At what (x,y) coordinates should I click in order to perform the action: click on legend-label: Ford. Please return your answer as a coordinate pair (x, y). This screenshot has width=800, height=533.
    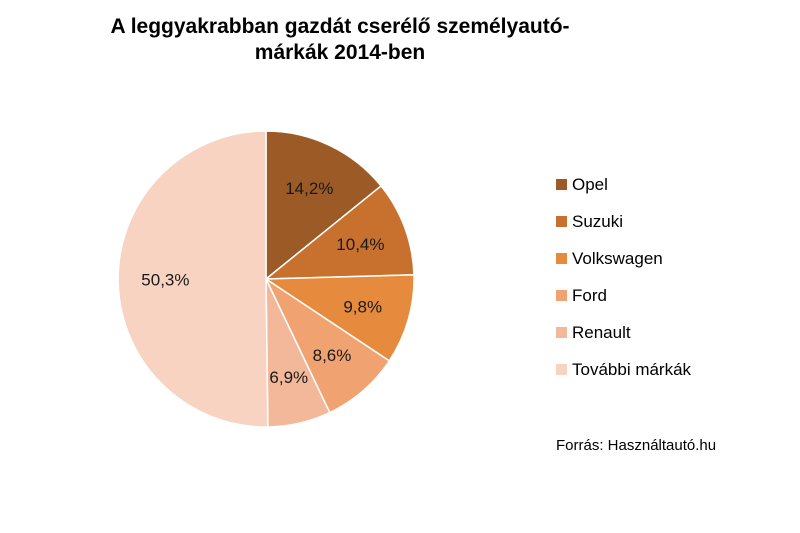
    Looking at the image, I should click on (589, 295).